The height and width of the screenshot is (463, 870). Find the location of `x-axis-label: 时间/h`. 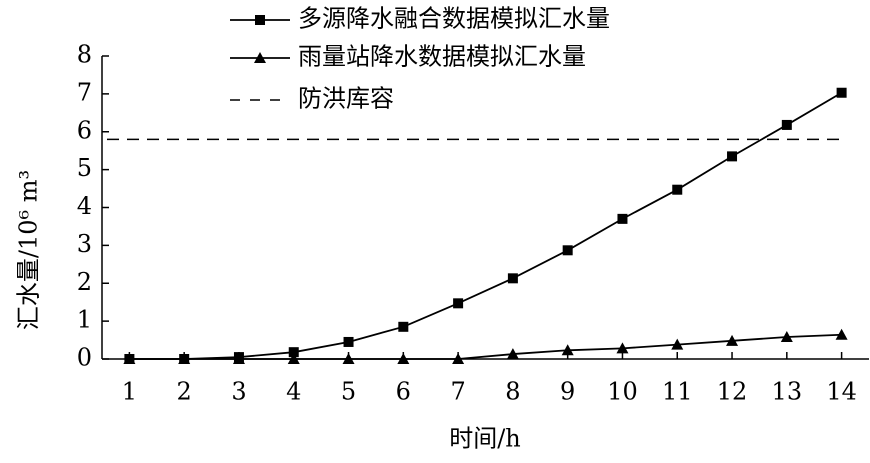

x-axis-label: 时间/h is located at coordinates (485, 439).